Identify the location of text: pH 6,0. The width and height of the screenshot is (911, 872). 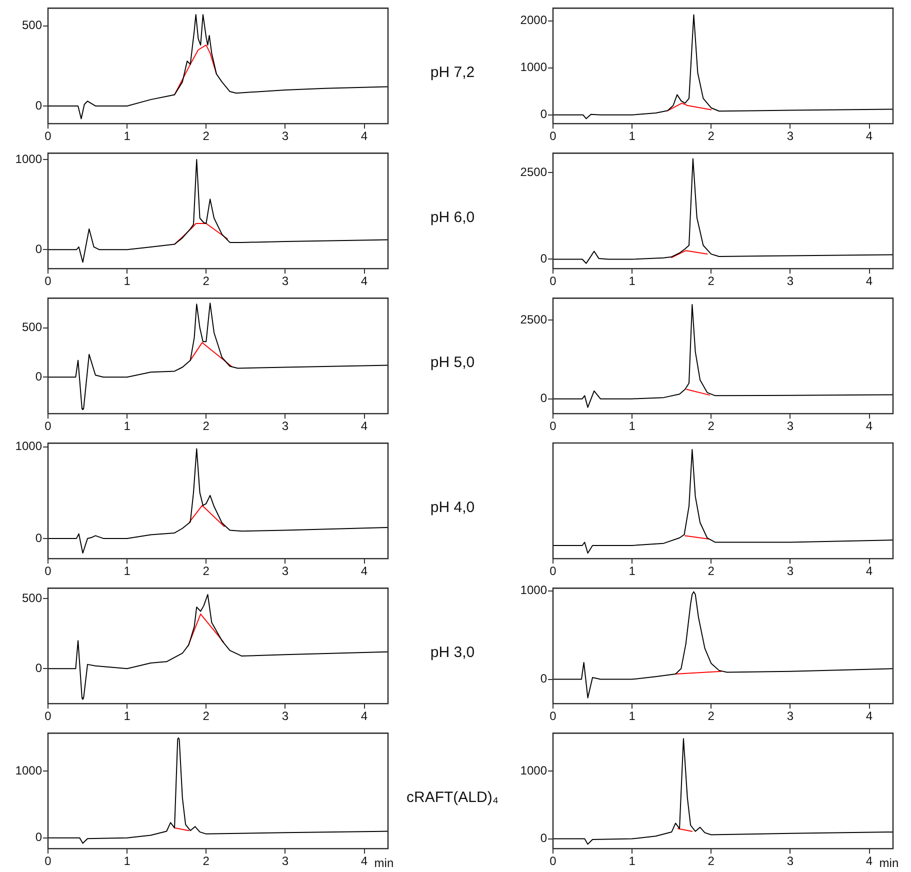
(452, 217).